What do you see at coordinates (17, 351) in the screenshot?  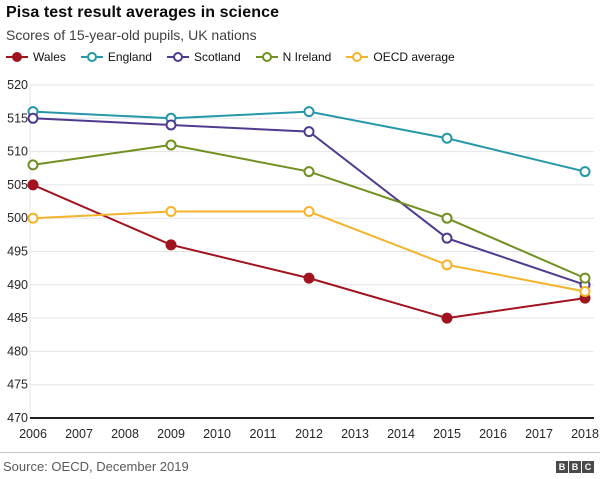 I see `y-tick-label: 480` at bounding box center [17, 351].